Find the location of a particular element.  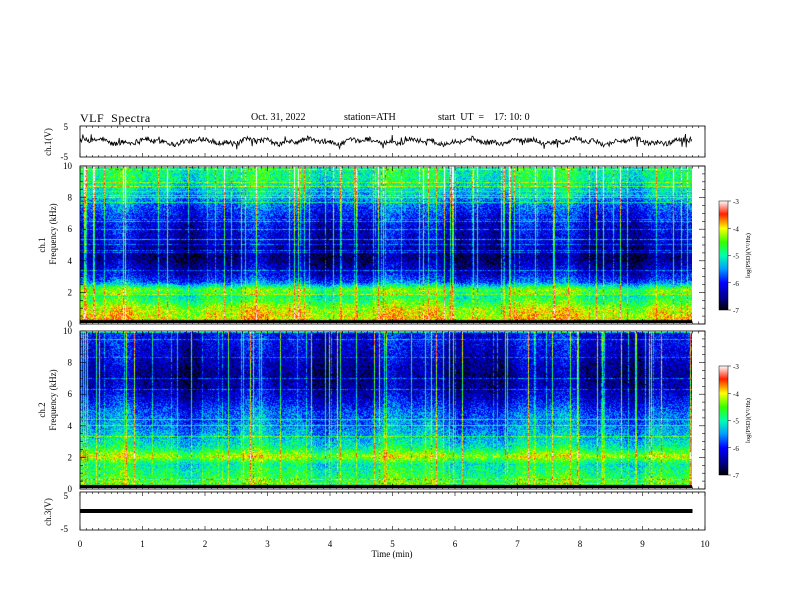

time-tick-label: 5 is located at coordinates (392, 544).